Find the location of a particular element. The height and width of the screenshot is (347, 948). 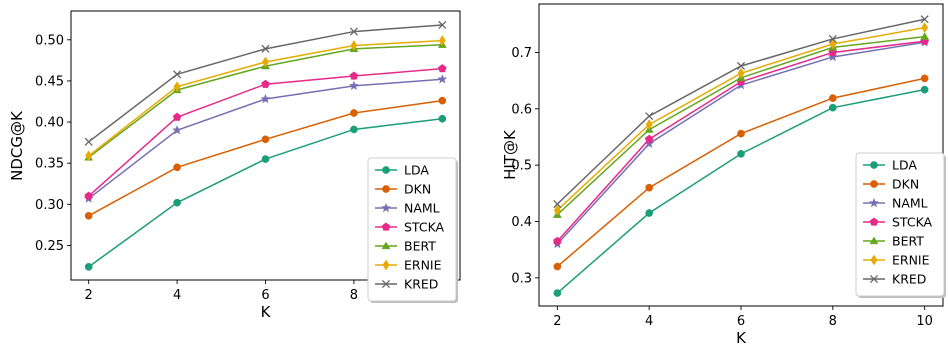

y-tick-label-1-0: 0.25 is located at coordinates (49, 246).